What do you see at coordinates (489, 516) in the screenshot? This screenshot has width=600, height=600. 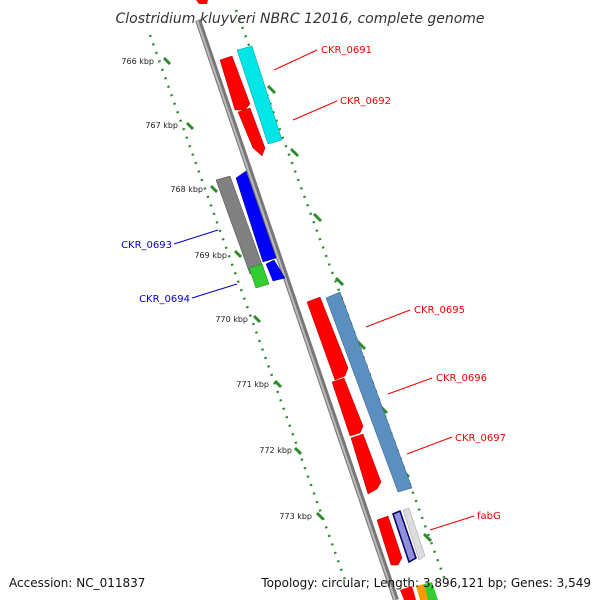 I see `gene-label: fabG` at bounding box center [489, 516].